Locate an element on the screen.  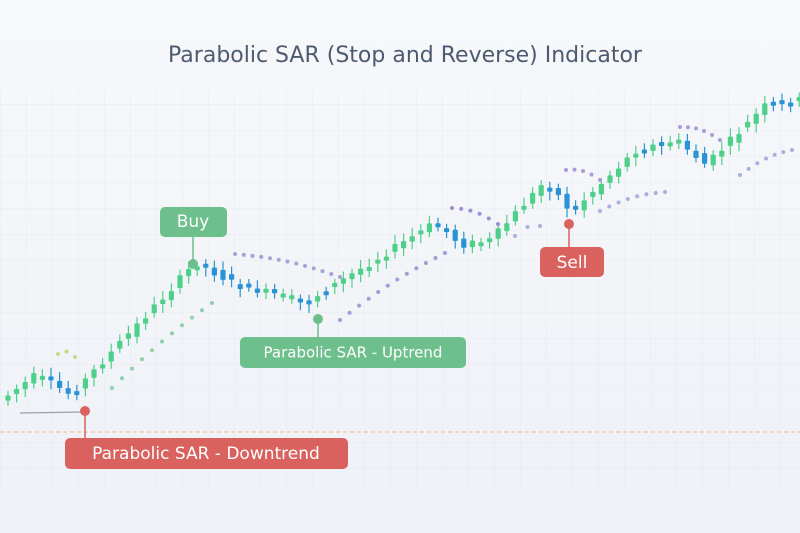
buy-label: Buy is located at coordinates (193, 222).